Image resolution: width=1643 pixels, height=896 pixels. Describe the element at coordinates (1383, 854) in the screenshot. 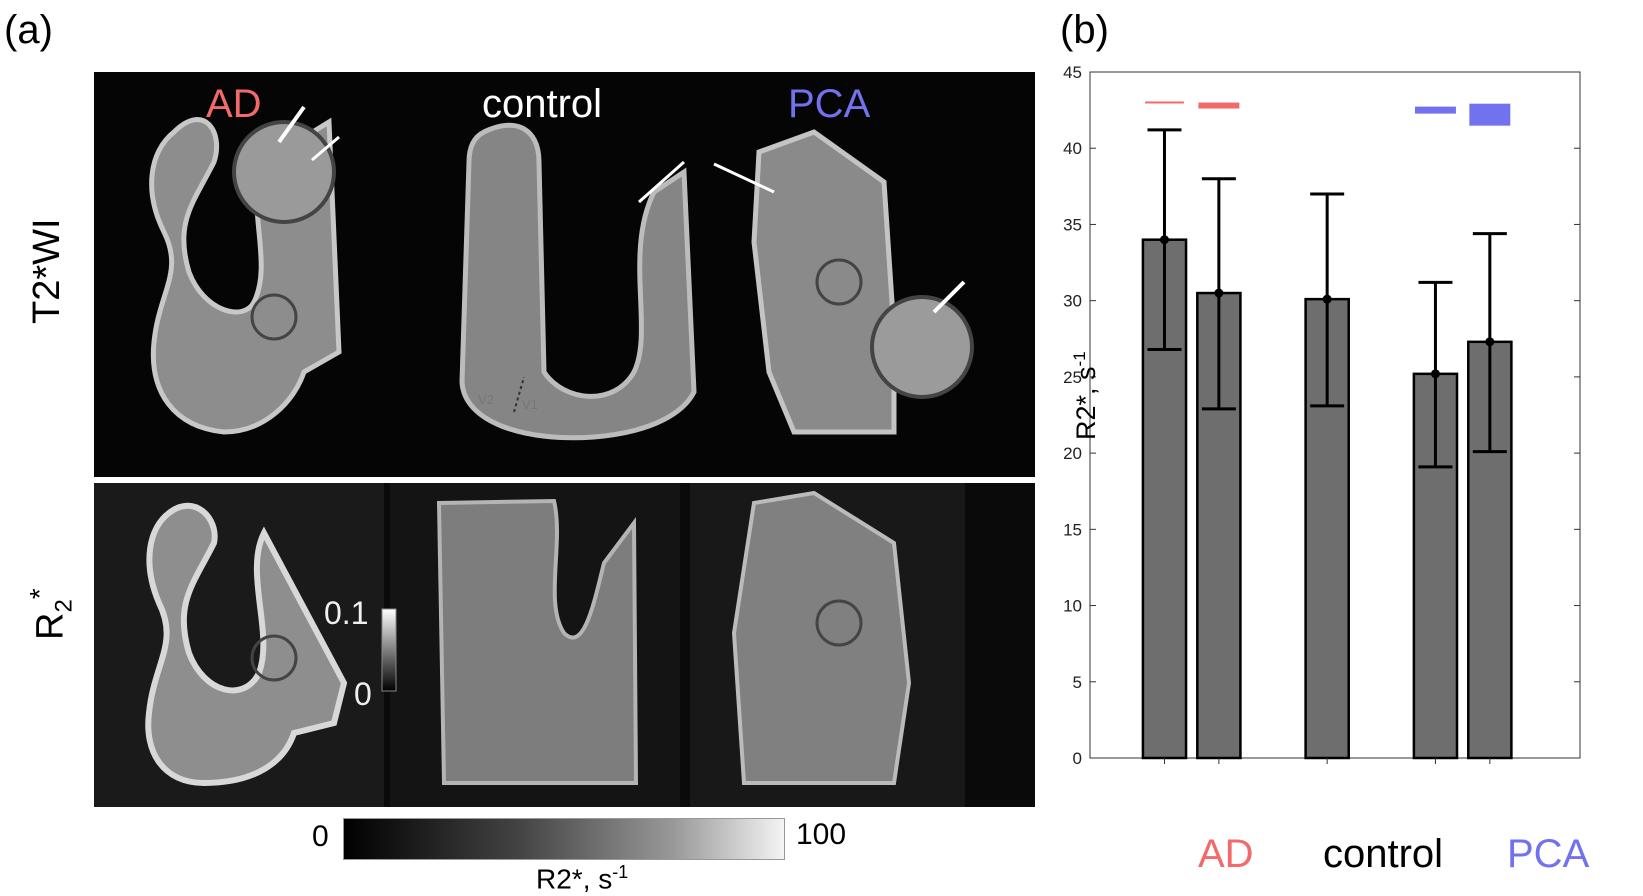

I see `group-label-control: control` at that location.